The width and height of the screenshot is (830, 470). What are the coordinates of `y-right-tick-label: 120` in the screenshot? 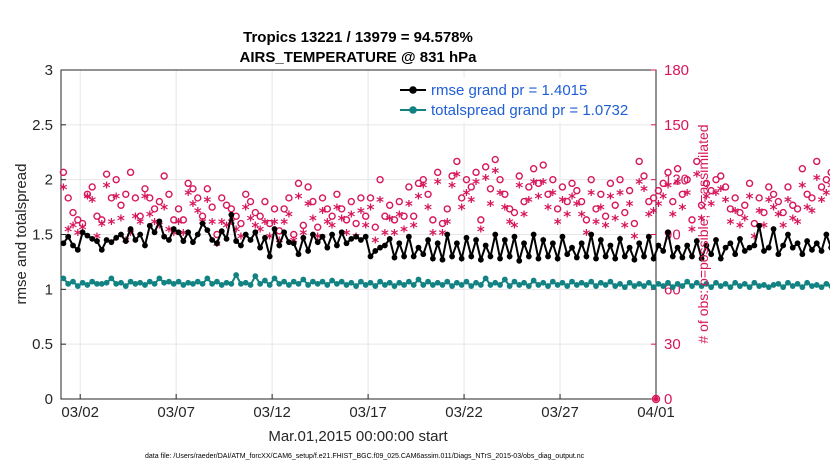 It's located at (676, 180).